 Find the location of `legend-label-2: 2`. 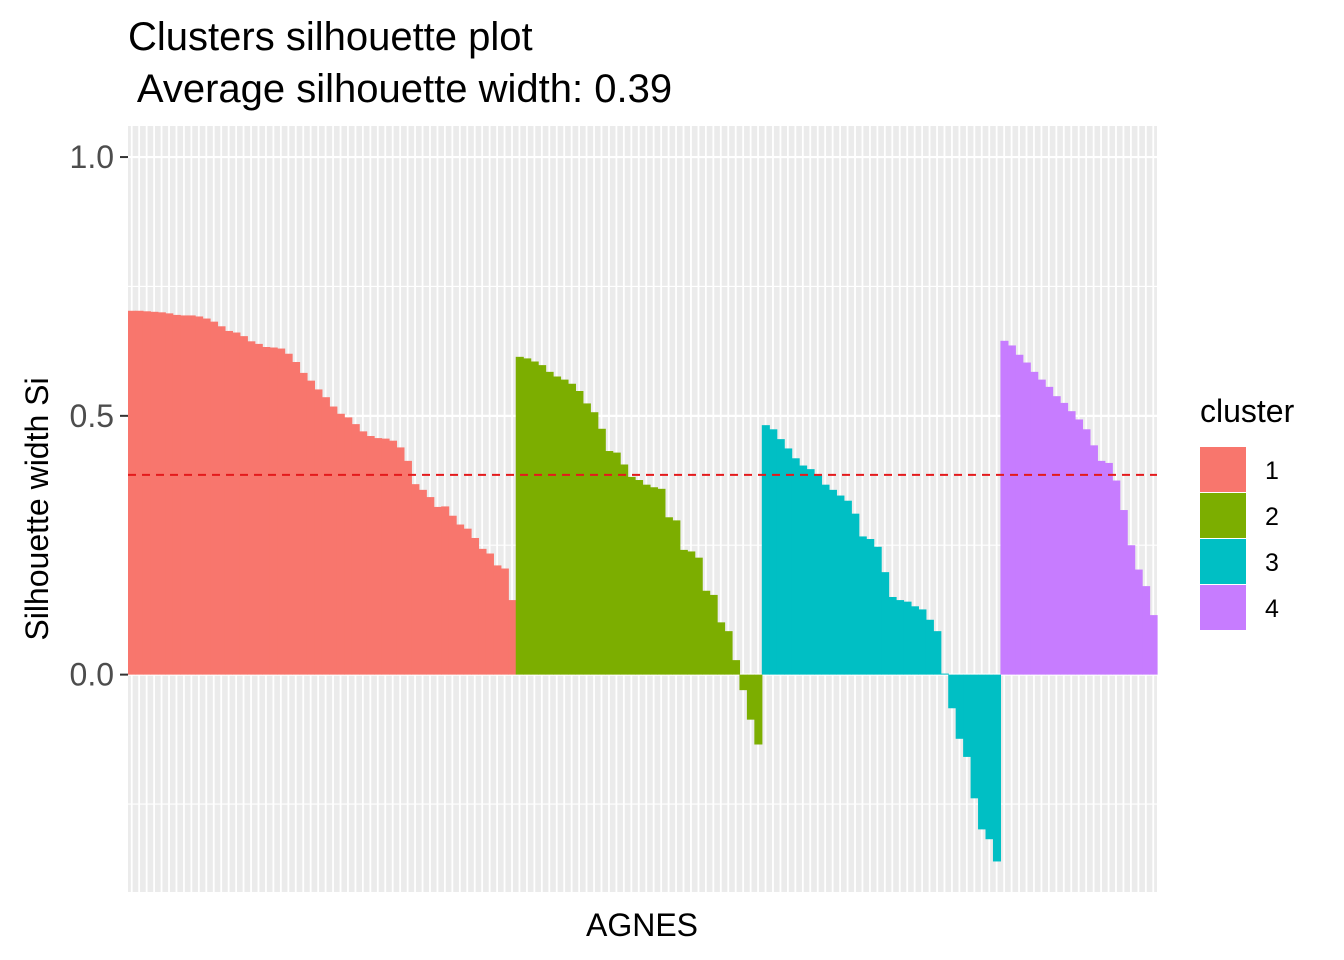

legend-label-2: 2 is located at coordinates (1272, 517).